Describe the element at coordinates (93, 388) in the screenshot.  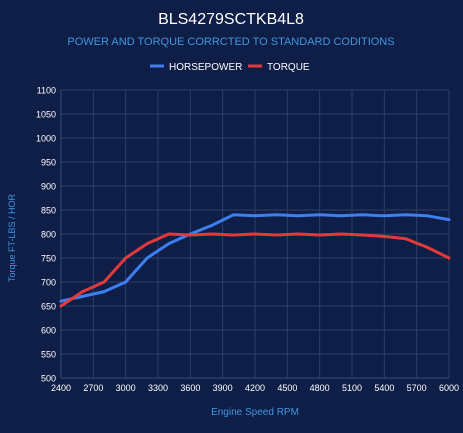
I see `x-tick-label: 2700` at that location.